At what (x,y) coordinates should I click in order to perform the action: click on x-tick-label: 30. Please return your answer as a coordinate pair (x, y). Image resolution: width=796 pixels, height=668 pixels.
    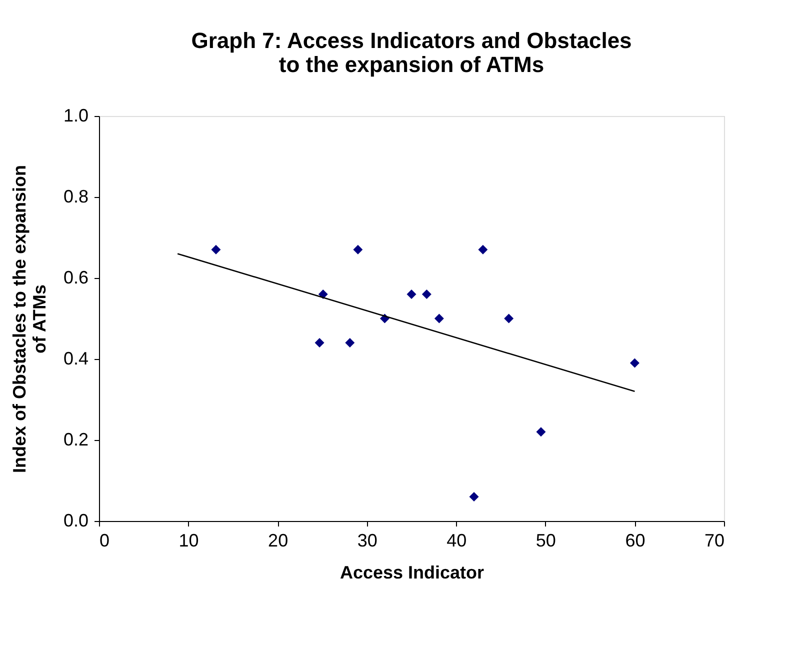
    Looking at the image, I should click on (367, 540).